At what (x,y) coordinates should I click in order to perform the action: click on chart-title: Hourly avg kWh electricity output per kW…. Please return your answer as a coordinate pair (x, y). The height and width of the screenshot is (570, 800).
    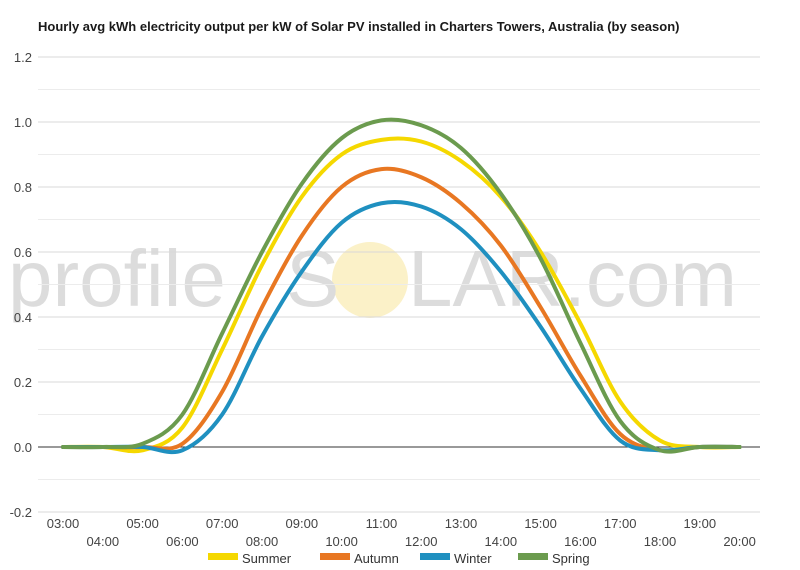
    Looking at the image, I should click on (359, 26).